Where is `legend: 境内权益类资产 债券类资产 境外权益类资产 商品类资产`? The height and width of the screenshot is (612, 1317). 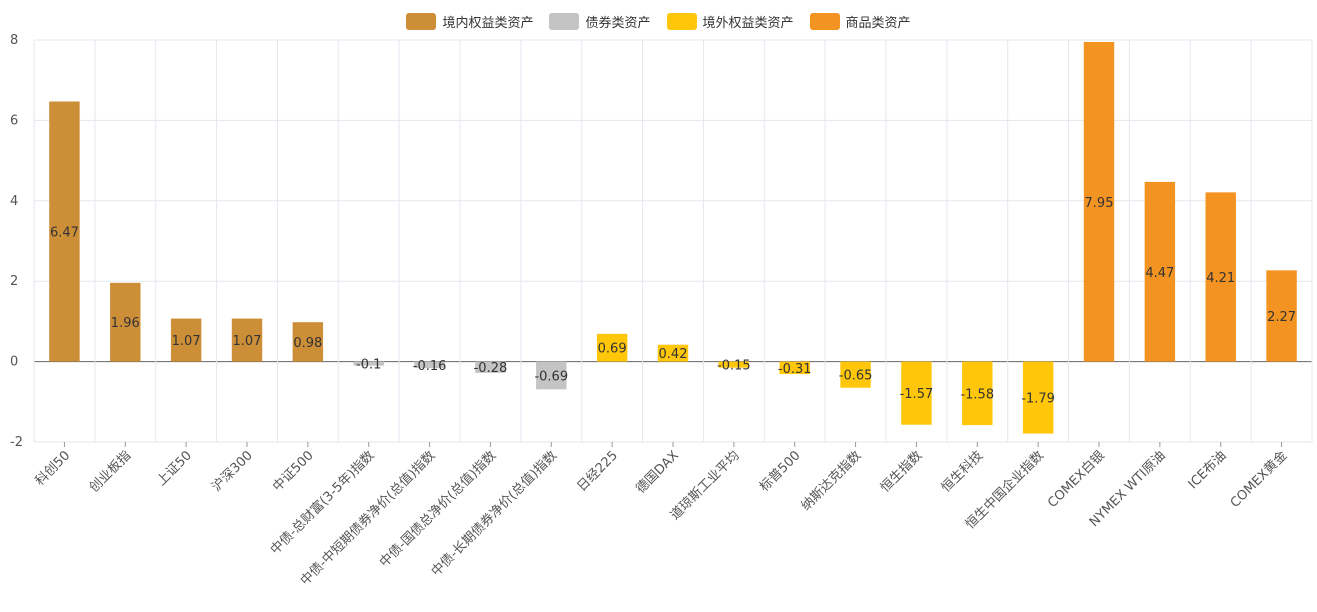 legend: 境内权益类资产 债券类资产 境外权益类资产 商品类资产 is located at coordinates (658, 21).